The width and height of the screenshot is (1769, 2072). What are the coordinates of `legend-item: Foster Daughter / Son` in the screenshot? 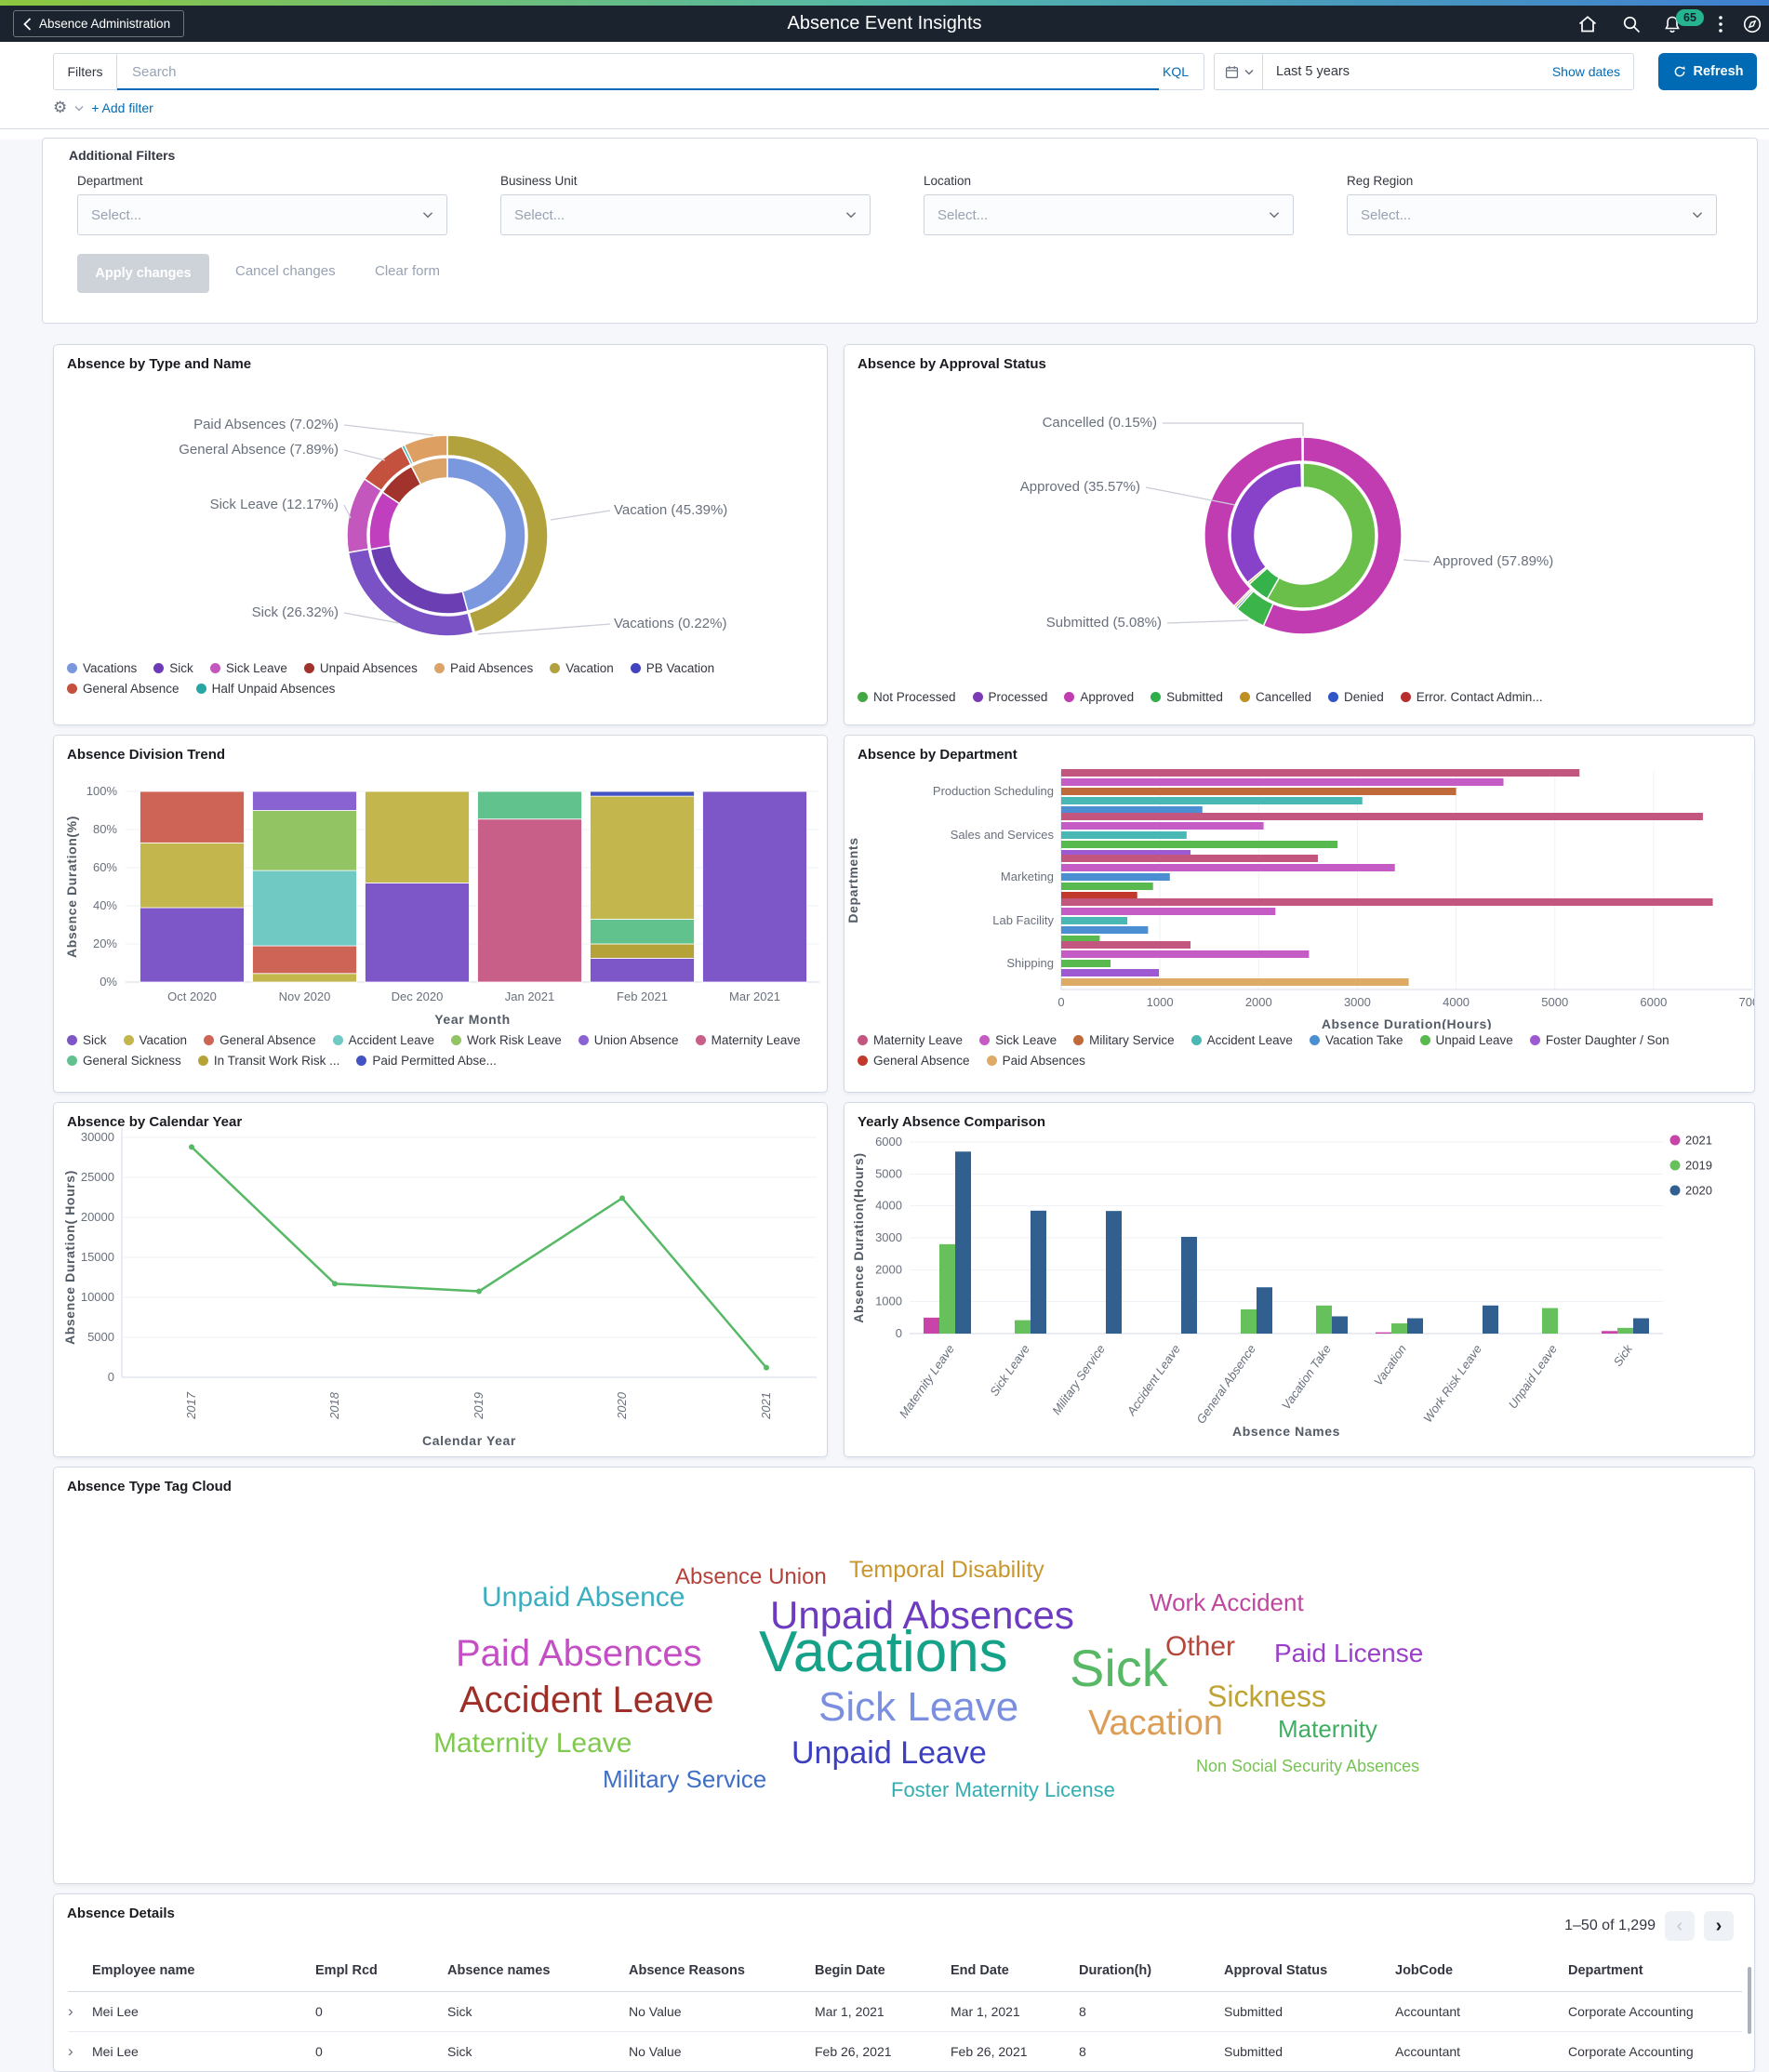 It's located at (1599, 1040).